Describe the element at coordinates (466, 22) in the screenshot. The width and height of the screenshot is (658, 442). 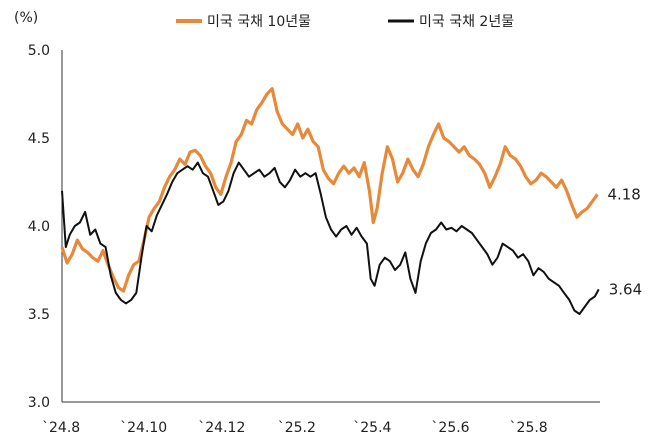
I see `legend-label-2y: 미국 국채 2년물` at that location.